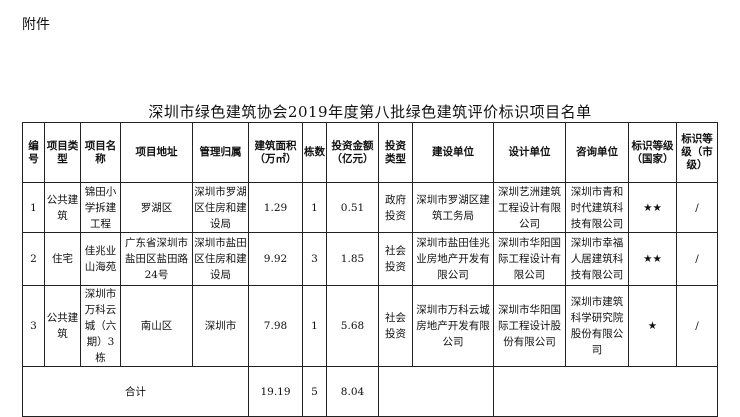  I want to click on header-cell: 管理归属, so click(220, 152).